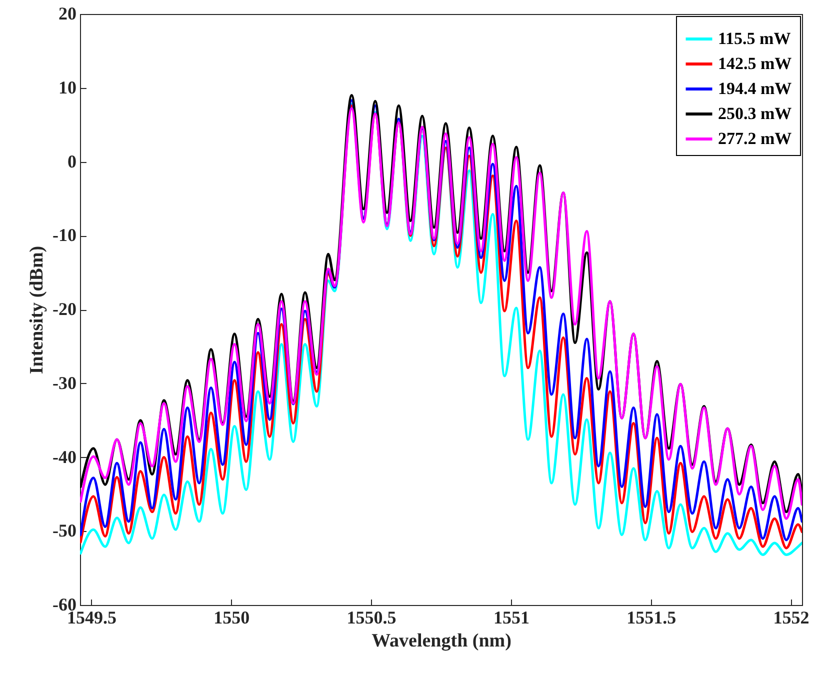  What do you see at coordinates (72, 161) in the screenshot?
I see `y-tick-label: 0` at bounding box center [72, 161].